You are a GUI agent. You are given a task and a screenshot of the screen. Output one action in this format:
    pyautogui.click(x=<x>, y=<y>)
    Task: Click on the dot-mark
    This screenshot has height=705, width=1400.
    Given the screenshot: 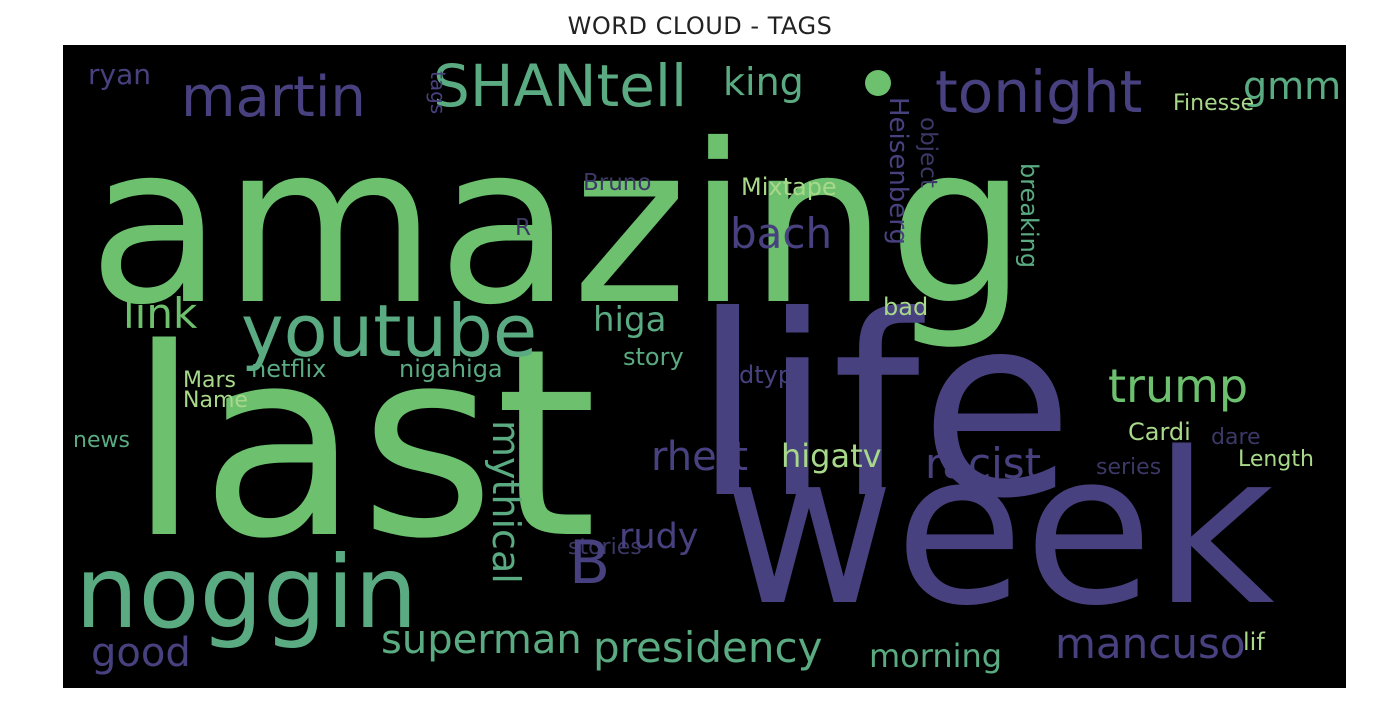 What is the action you would take?
    pyautogui.click(x=878, y=83)
    